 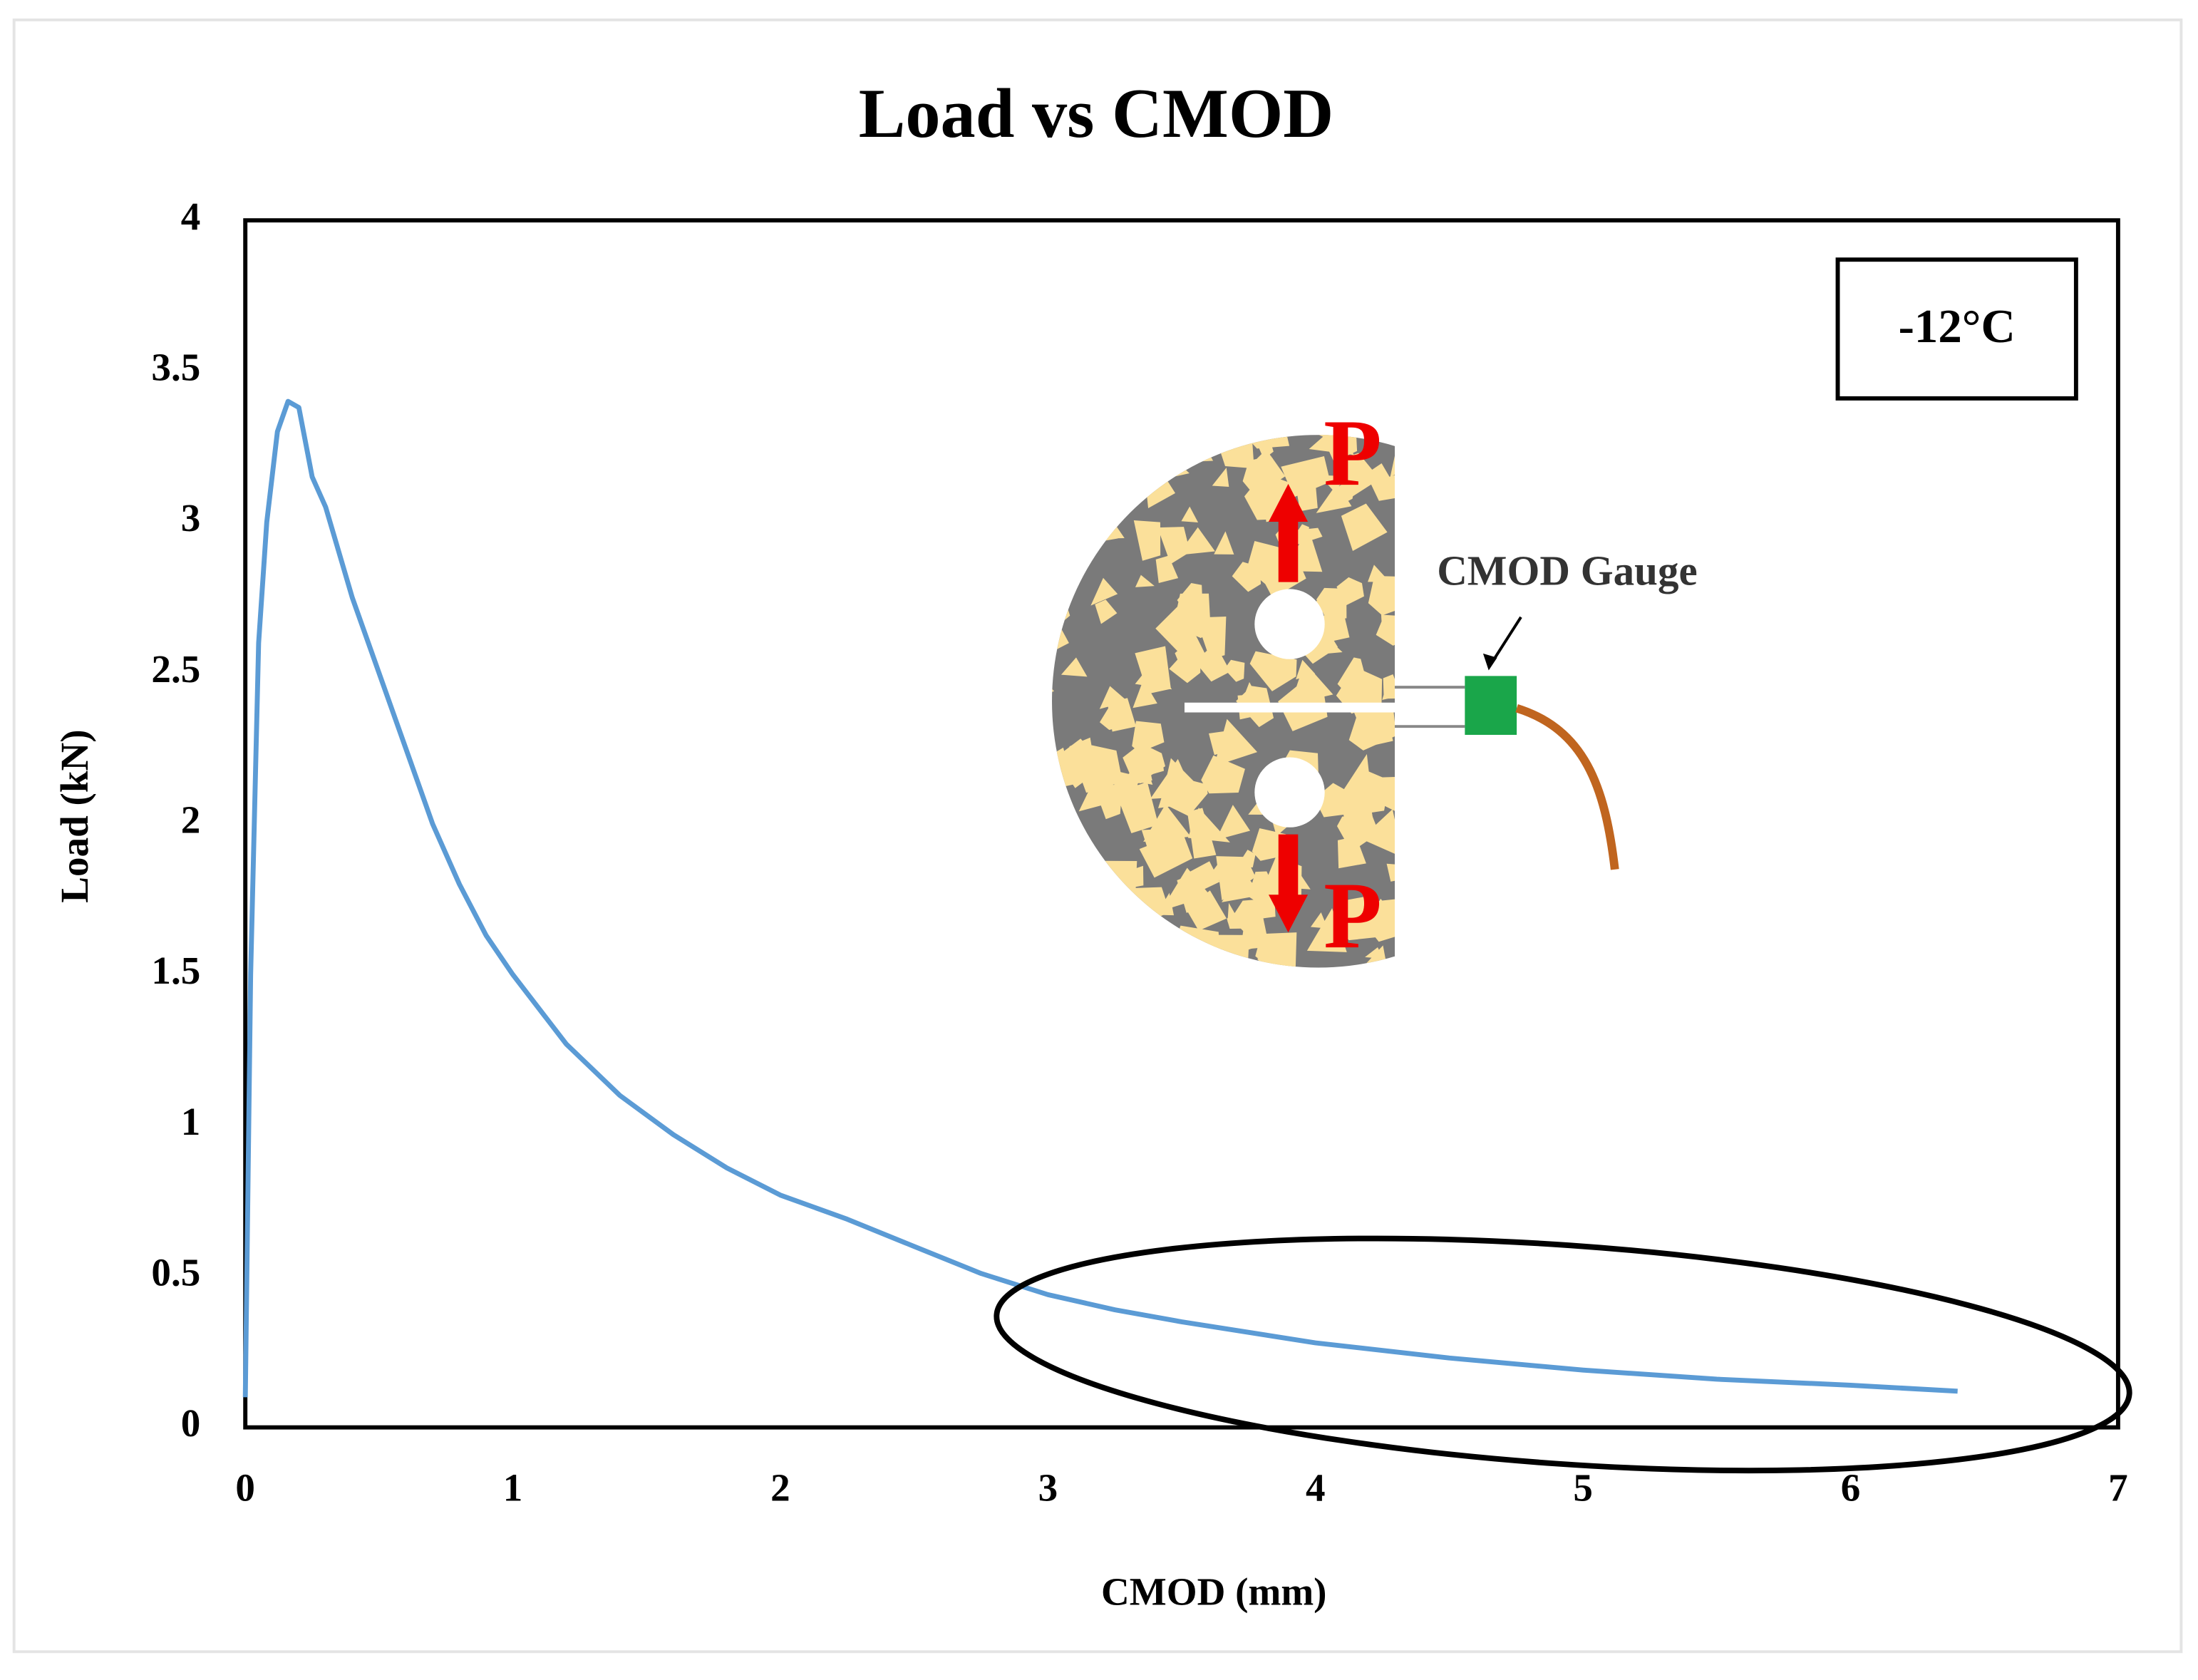 I want to click on y-axis-label: Load (kN), so click(x=74, y=815).